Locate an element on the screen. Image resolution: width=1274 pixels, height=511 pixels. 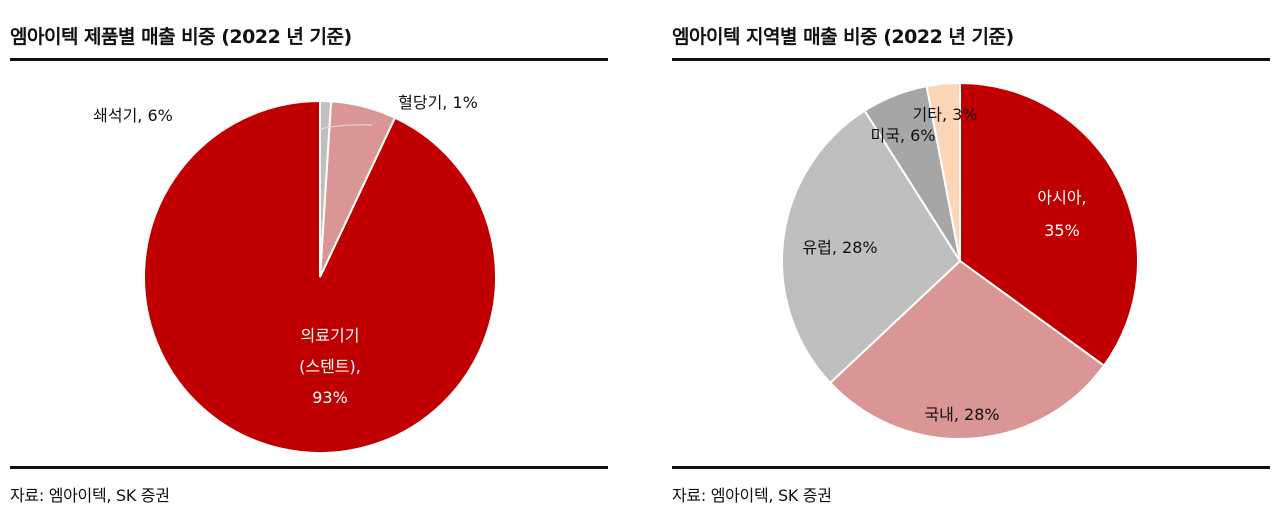
product-chart-title: 엠아이텍 제품별 매출 비중 (2022 년 기준) is located at coordinates (181, 37).